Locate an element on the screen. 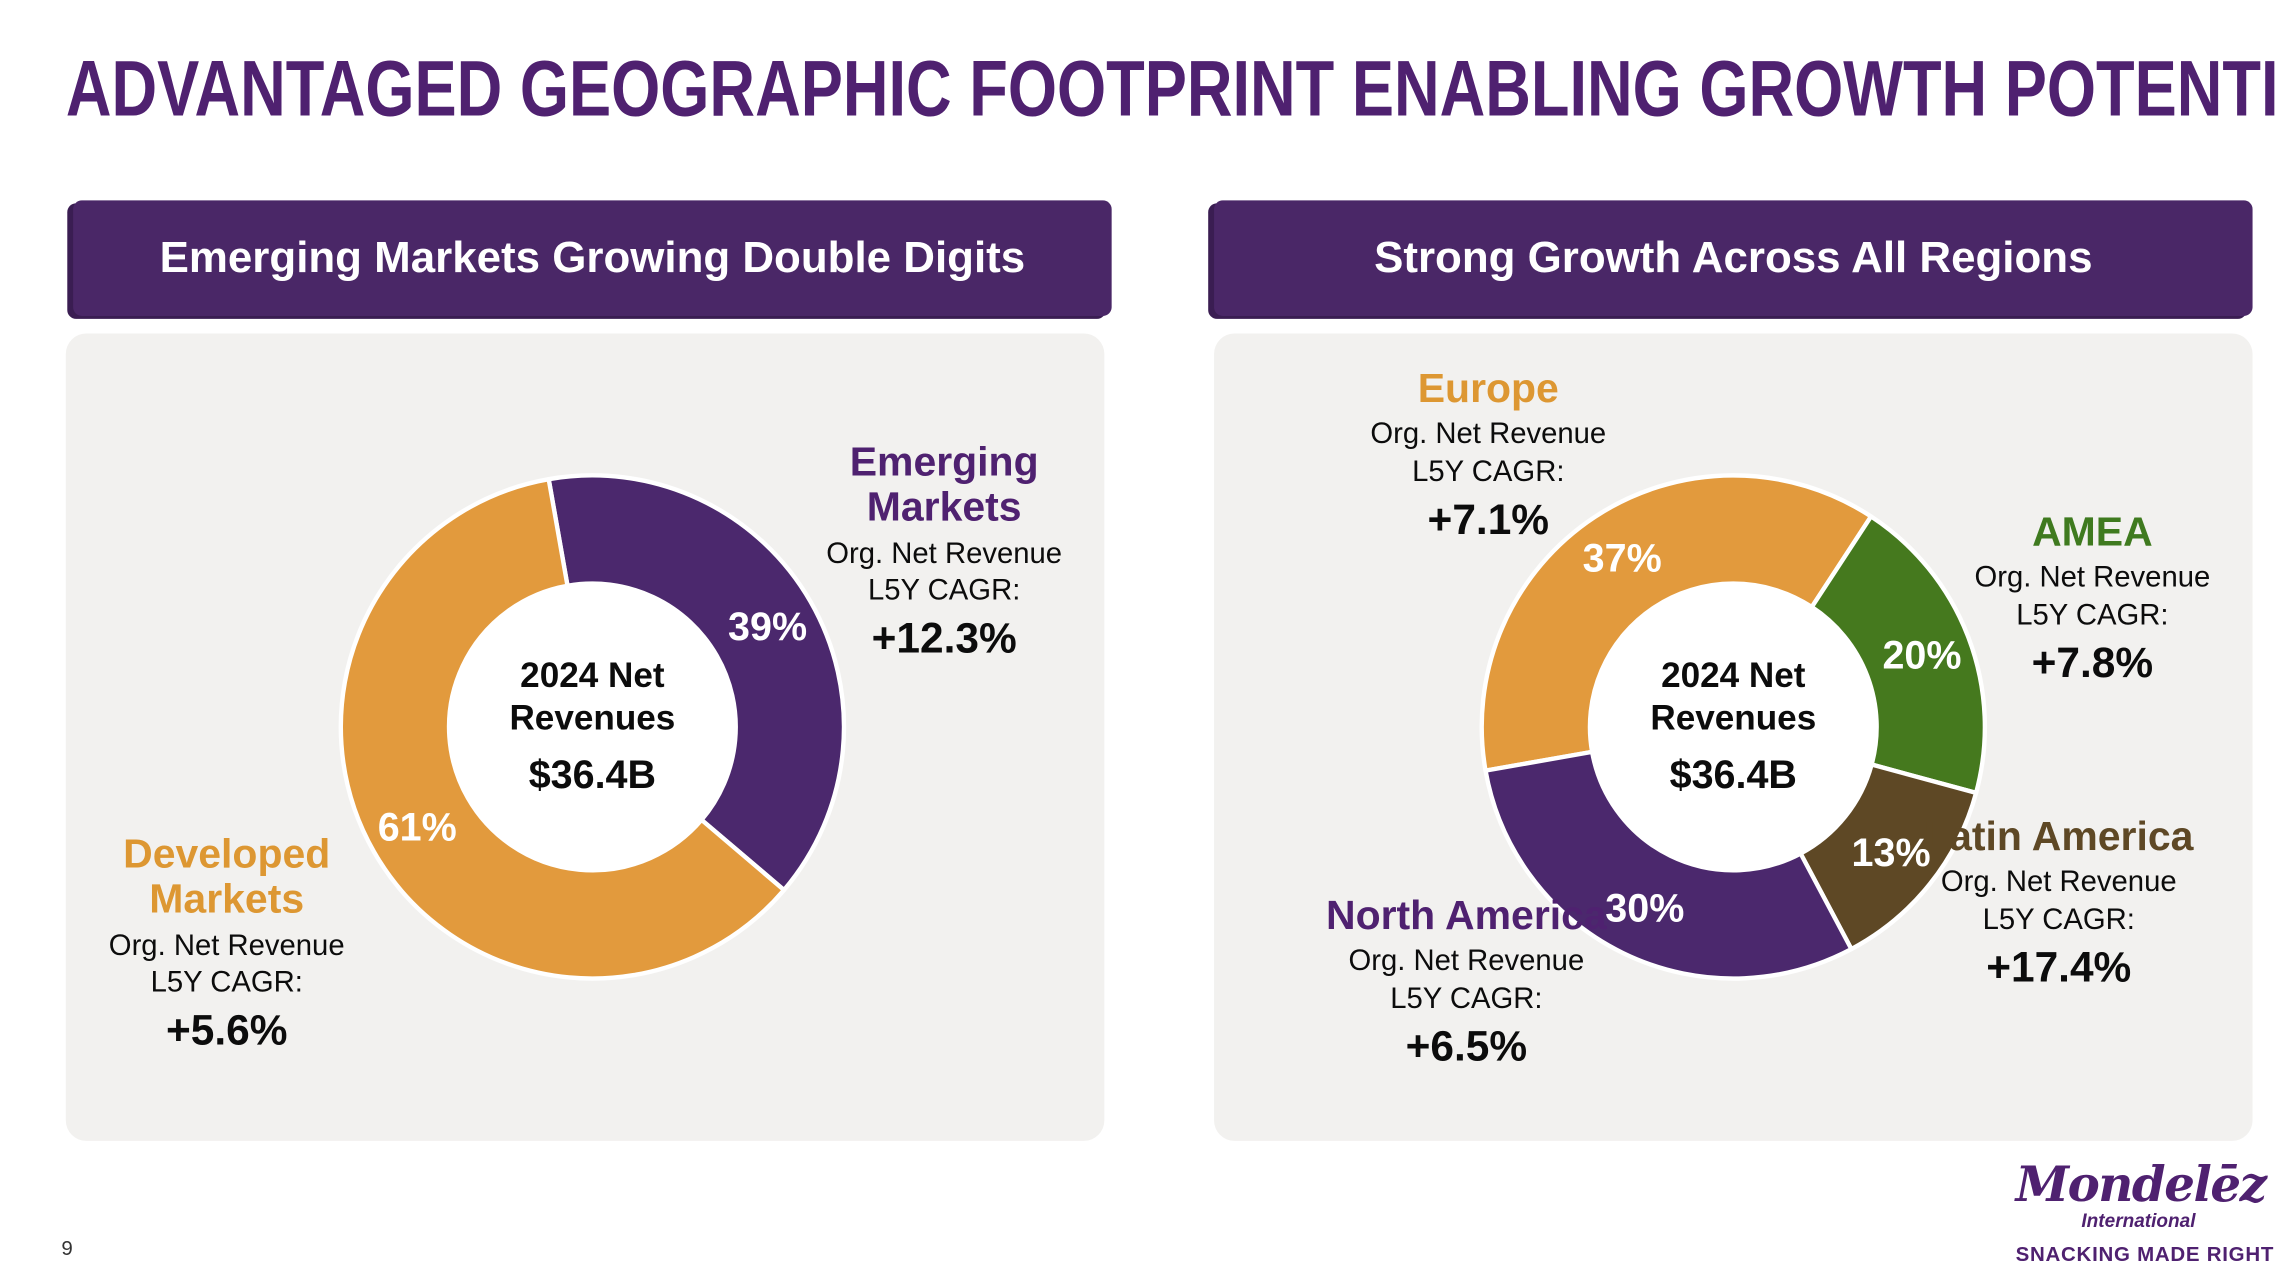 This screenshot has width=2276, height=1278. right-panel-header: Strong Growth Across All Regions is located at coordinates (1733, 258).